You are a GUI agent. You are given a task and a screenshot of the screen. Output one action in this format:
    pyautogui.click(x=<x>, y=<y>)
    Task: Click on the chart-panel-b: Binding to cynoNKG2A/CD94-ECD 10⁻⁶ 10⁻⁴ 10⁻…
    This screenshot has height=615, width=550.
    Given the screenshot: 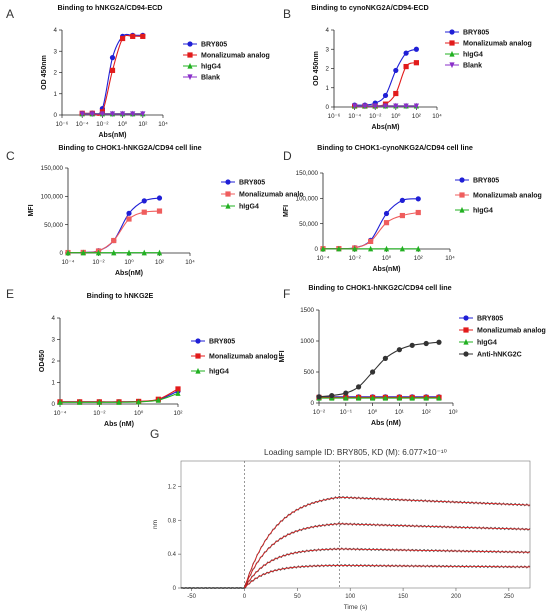 What is the action you would take?
    pyautogui.click(x=421, y=67)
    